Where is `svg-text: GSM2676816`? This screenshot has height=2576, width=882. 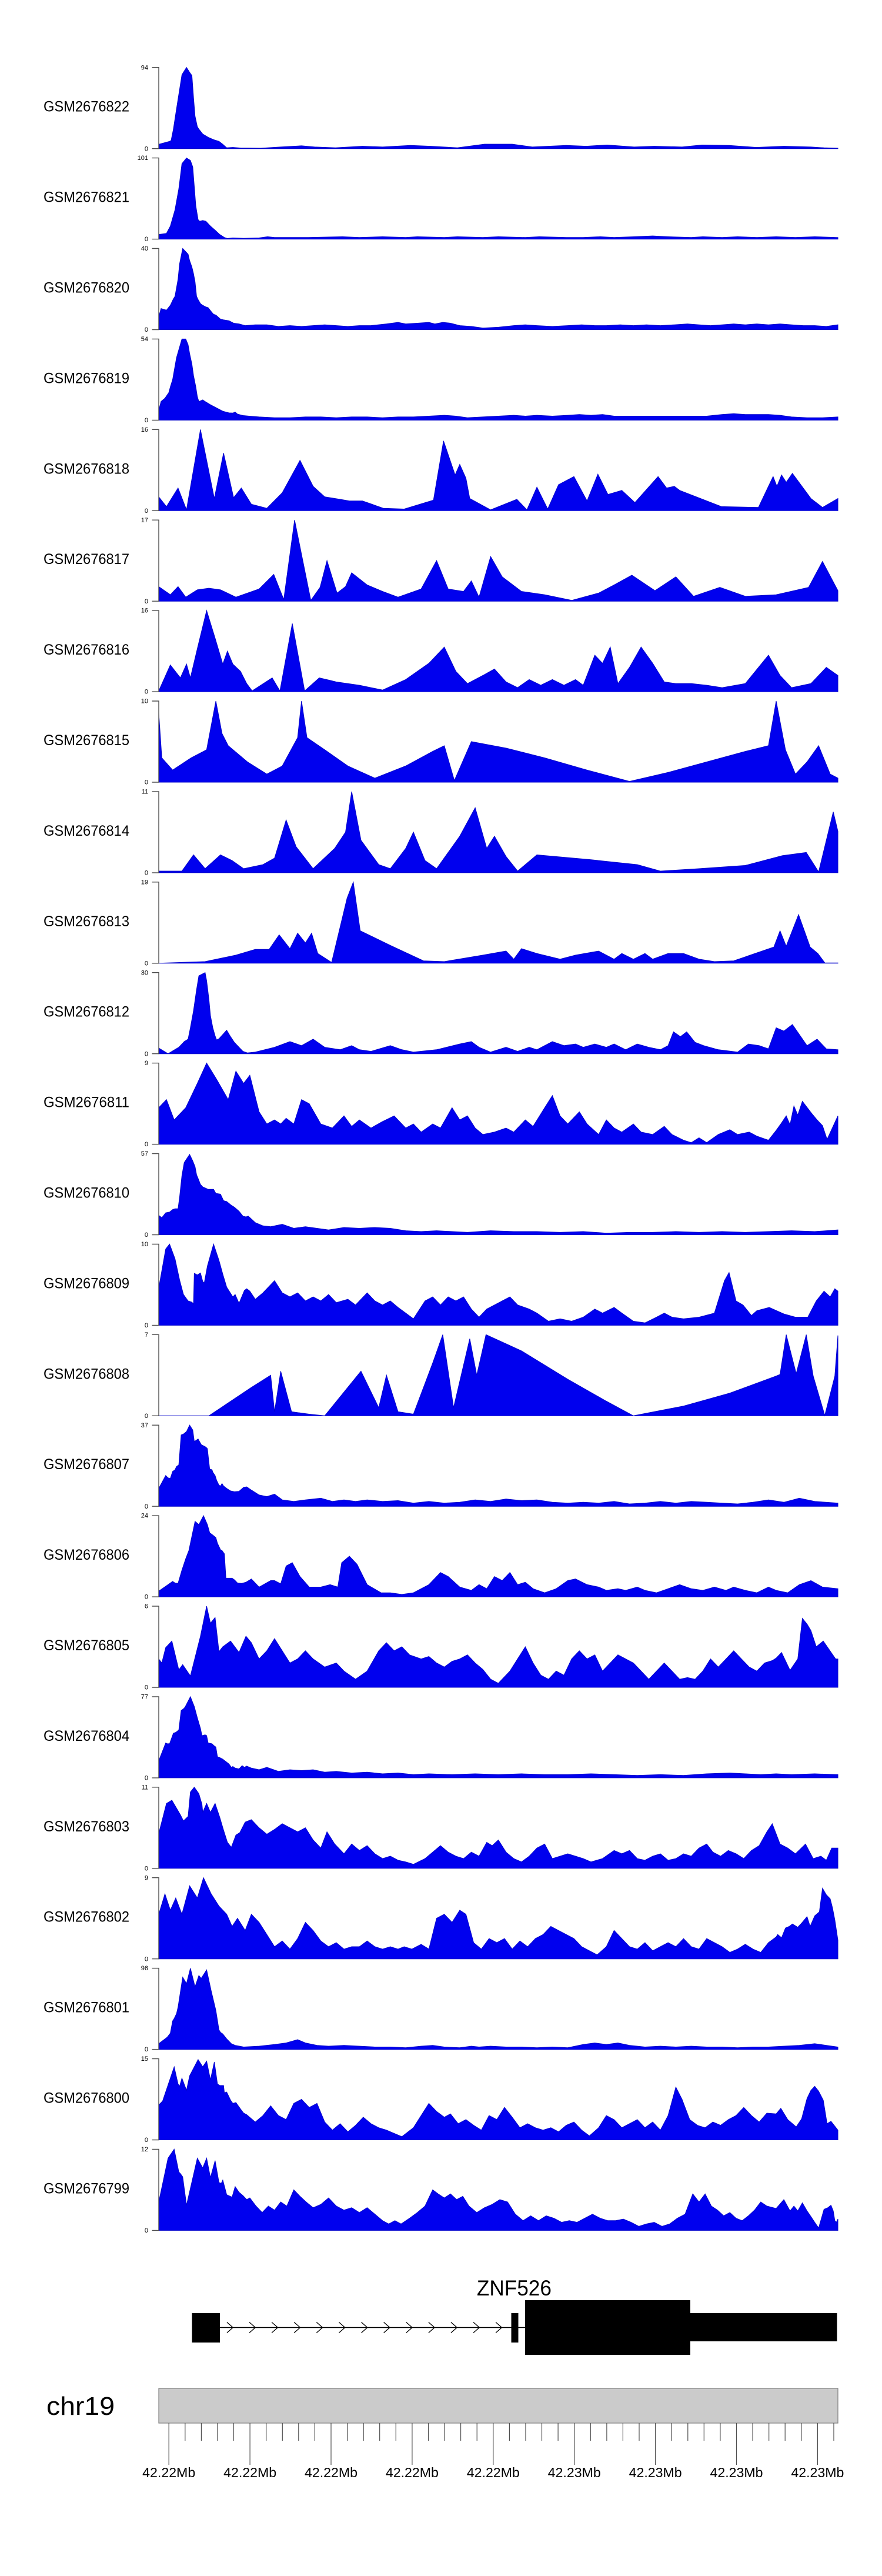
svg-text: GSM2676816 is located at coordinates (86, 650).